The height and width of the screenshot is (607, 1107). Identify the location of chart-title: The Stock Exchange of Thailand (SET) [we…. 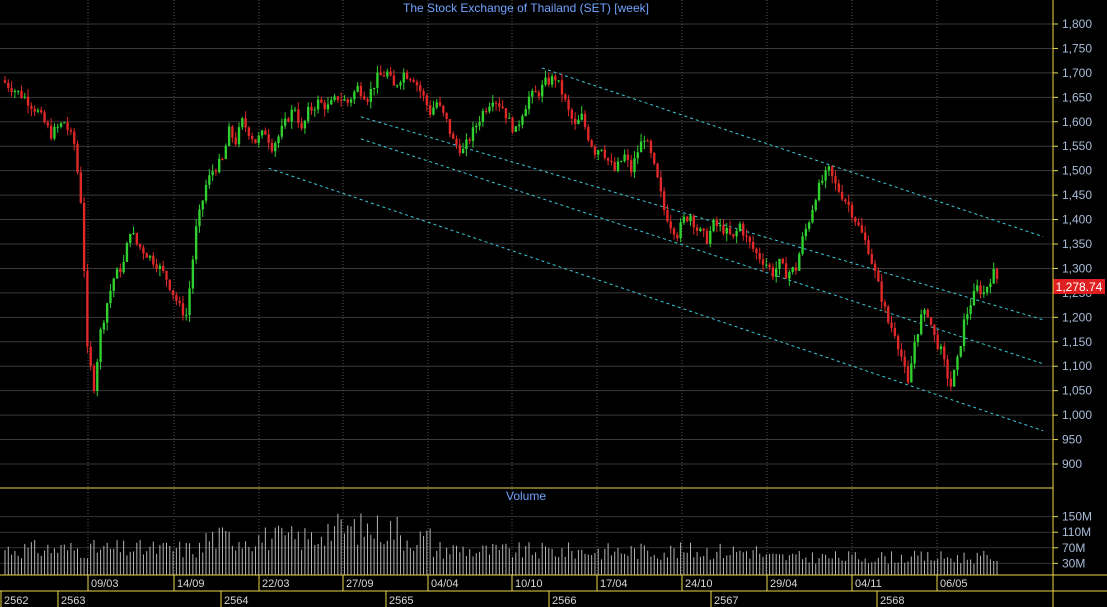
(526, 8).